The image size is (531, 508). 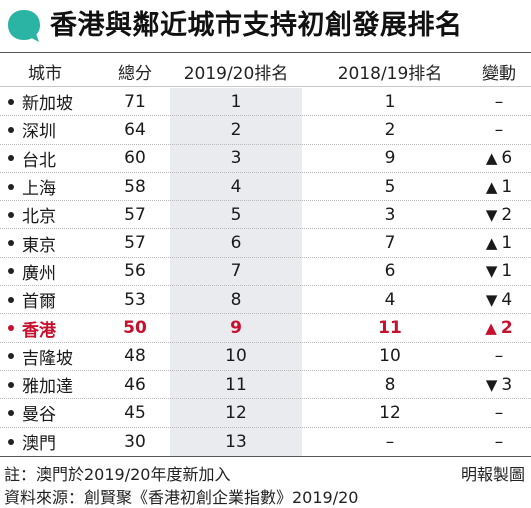 I want to click on city-cell: 吉隆坡, so click(x=61, y=356).